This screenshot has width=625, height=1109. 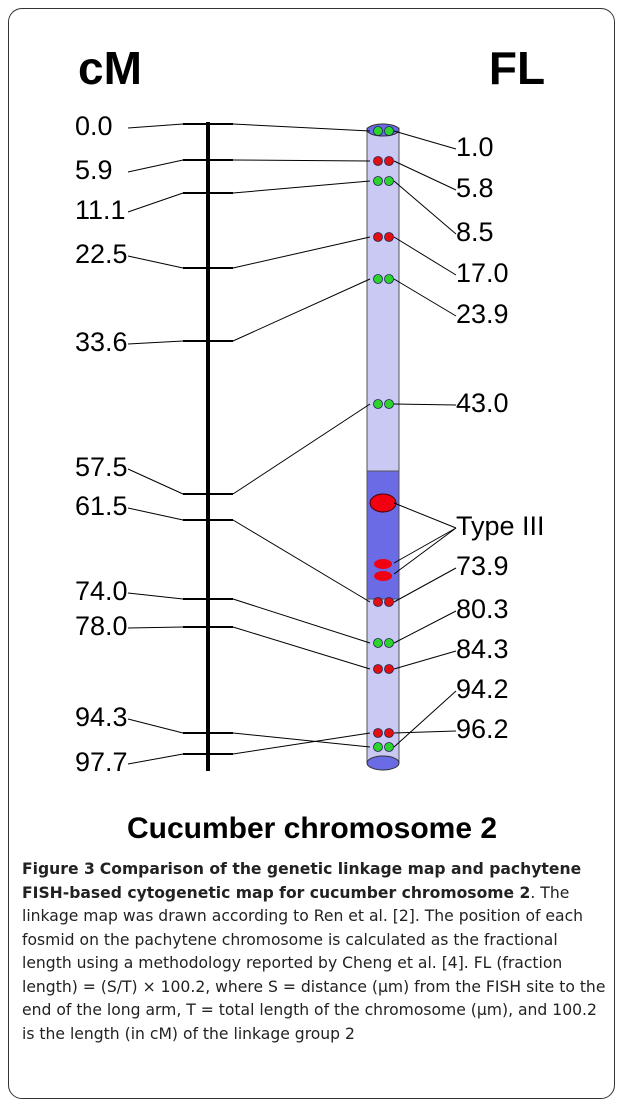 What do you see at coordinates (475, 147) in the screenshot?
I see `fl-label: 1.0` at bounding box center [475, 147].